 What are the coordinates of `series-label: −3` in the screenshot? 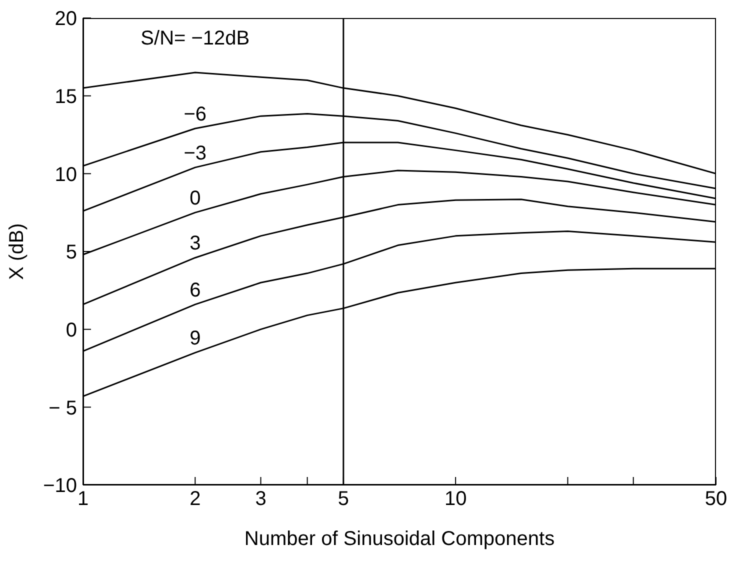 It's located at (195, 153).